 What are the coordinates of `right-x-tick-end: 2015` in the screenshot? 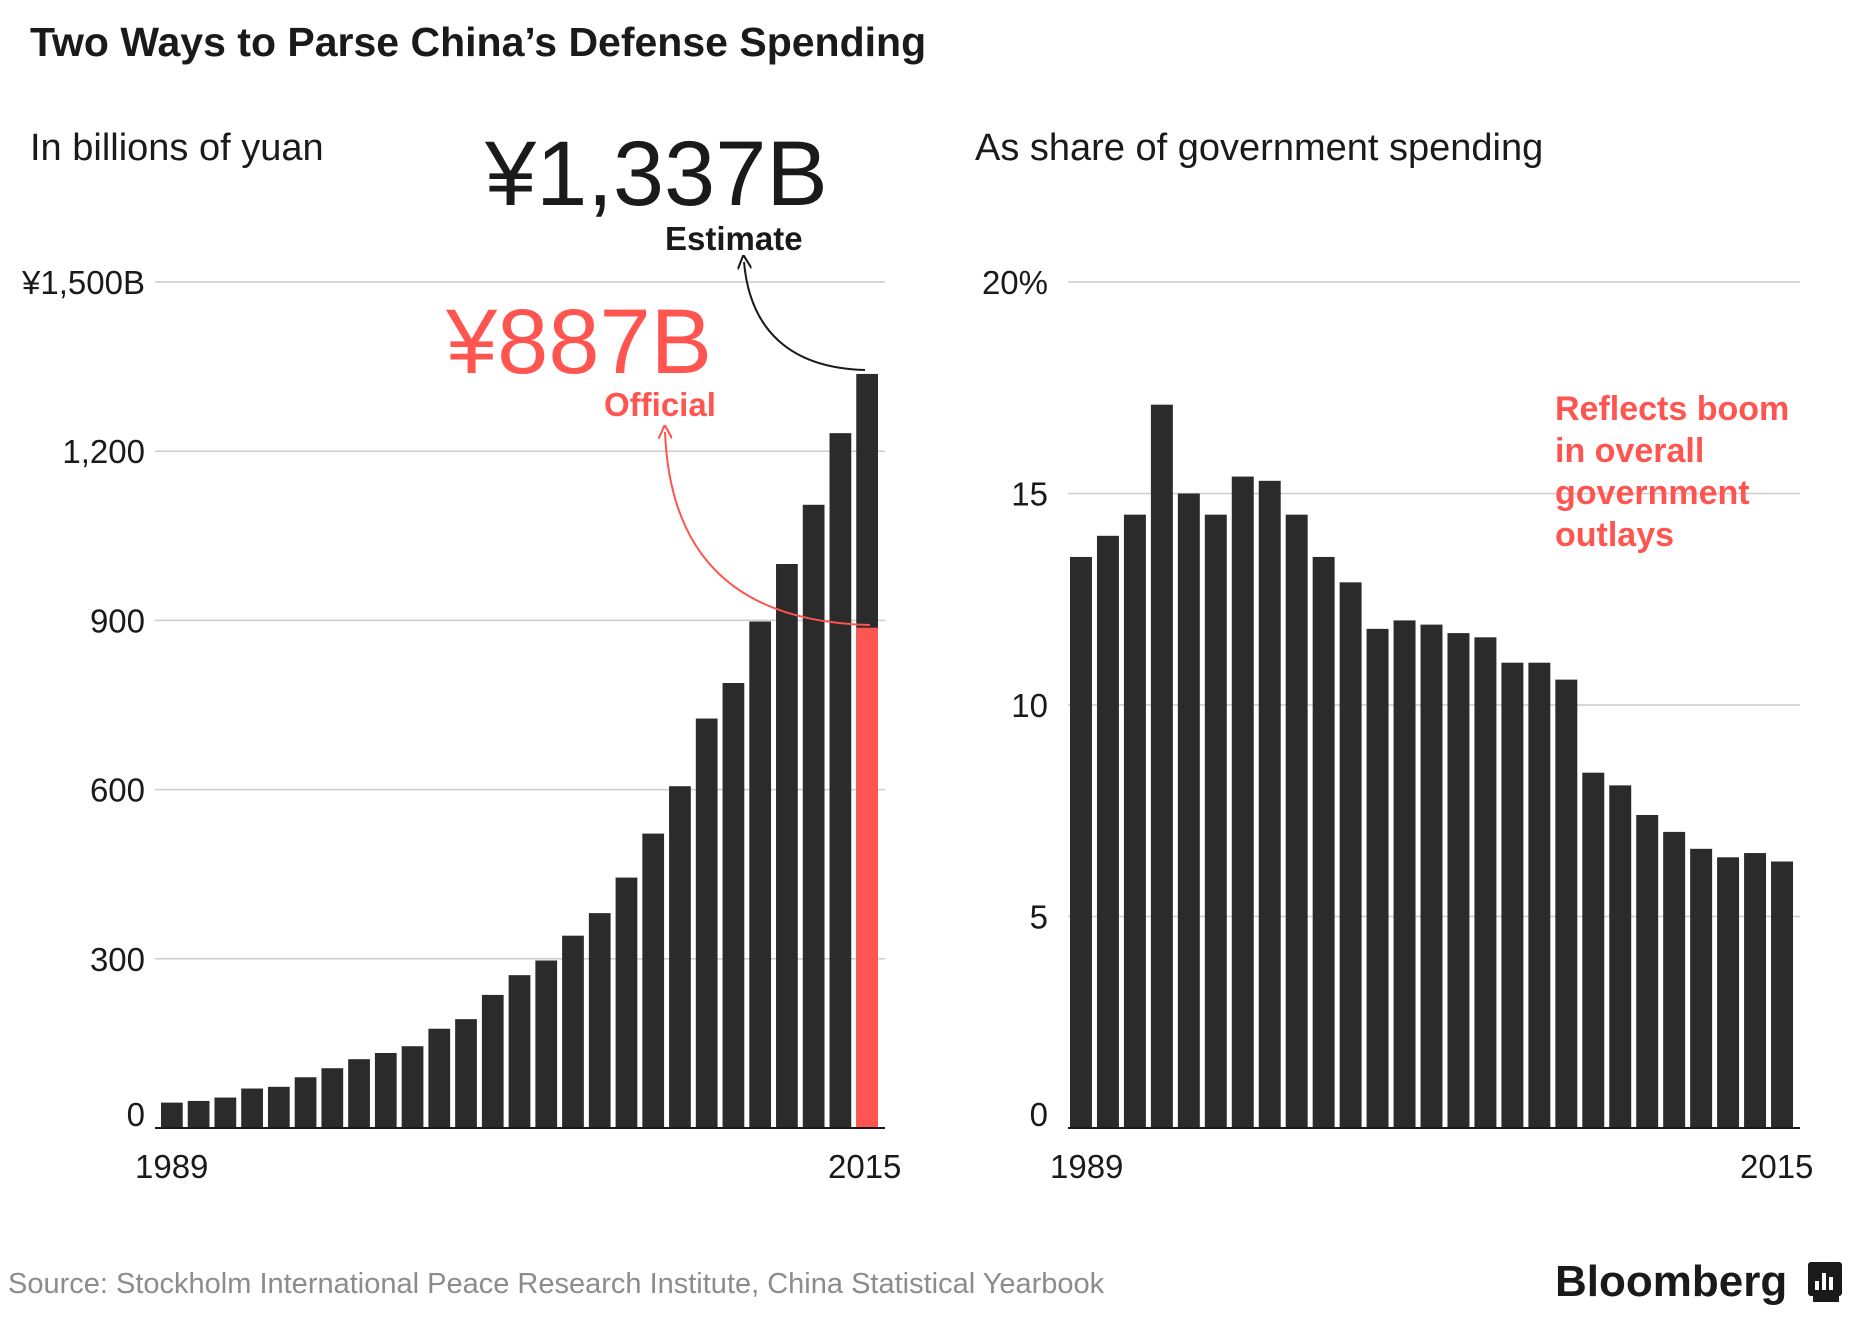 It's located at (1776, 1166).